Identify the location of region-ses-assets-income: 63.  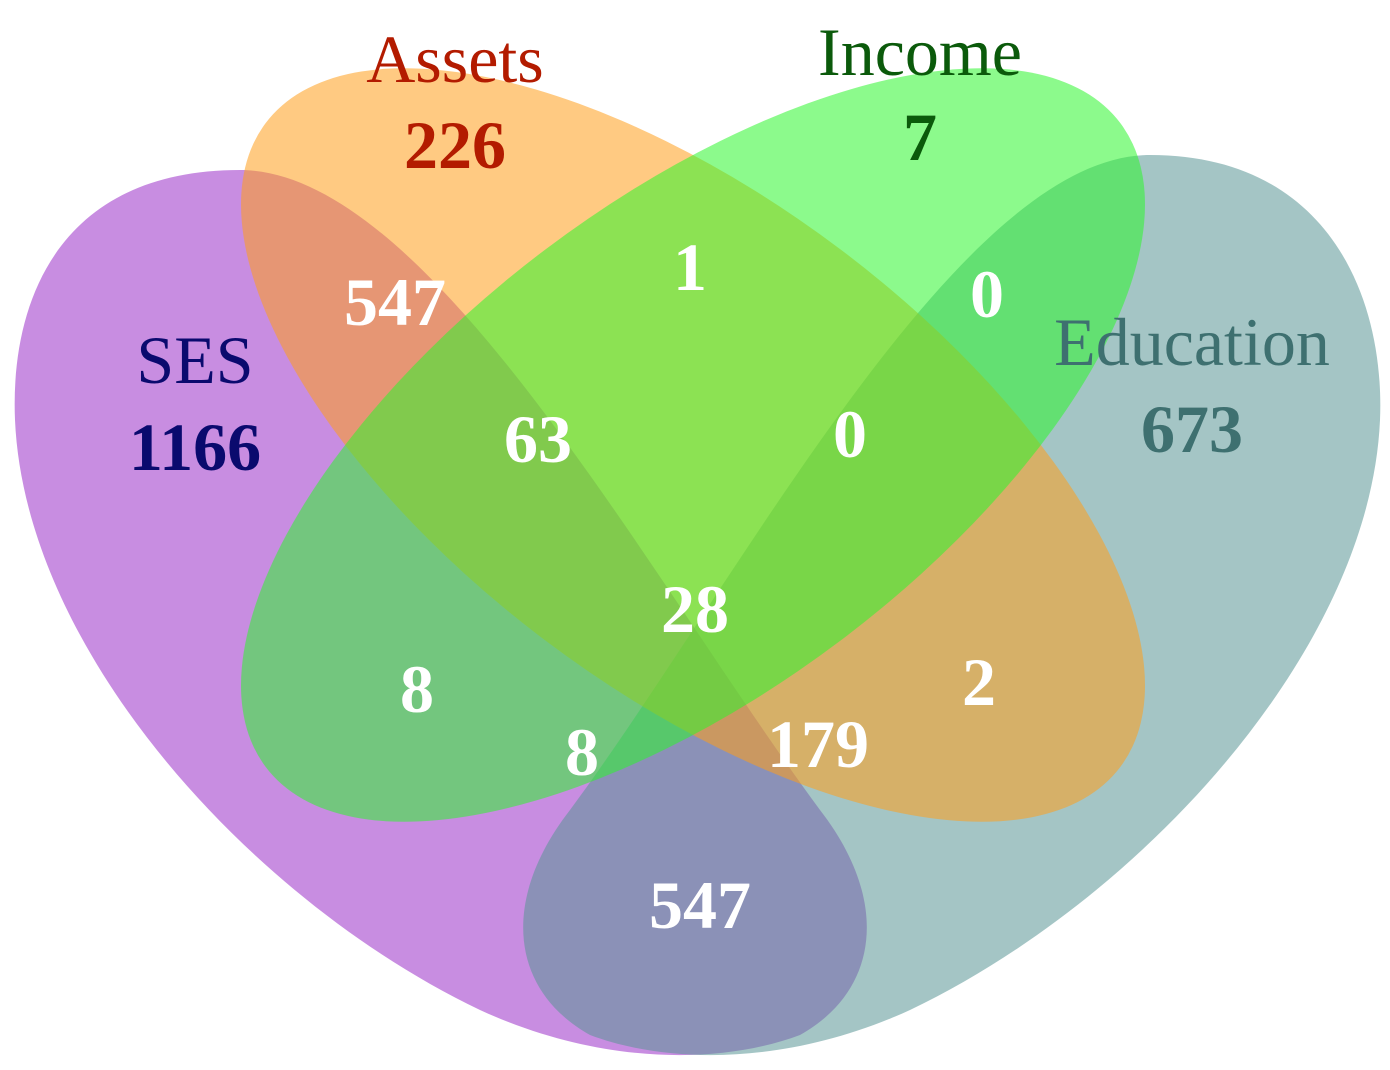
(538, 439).